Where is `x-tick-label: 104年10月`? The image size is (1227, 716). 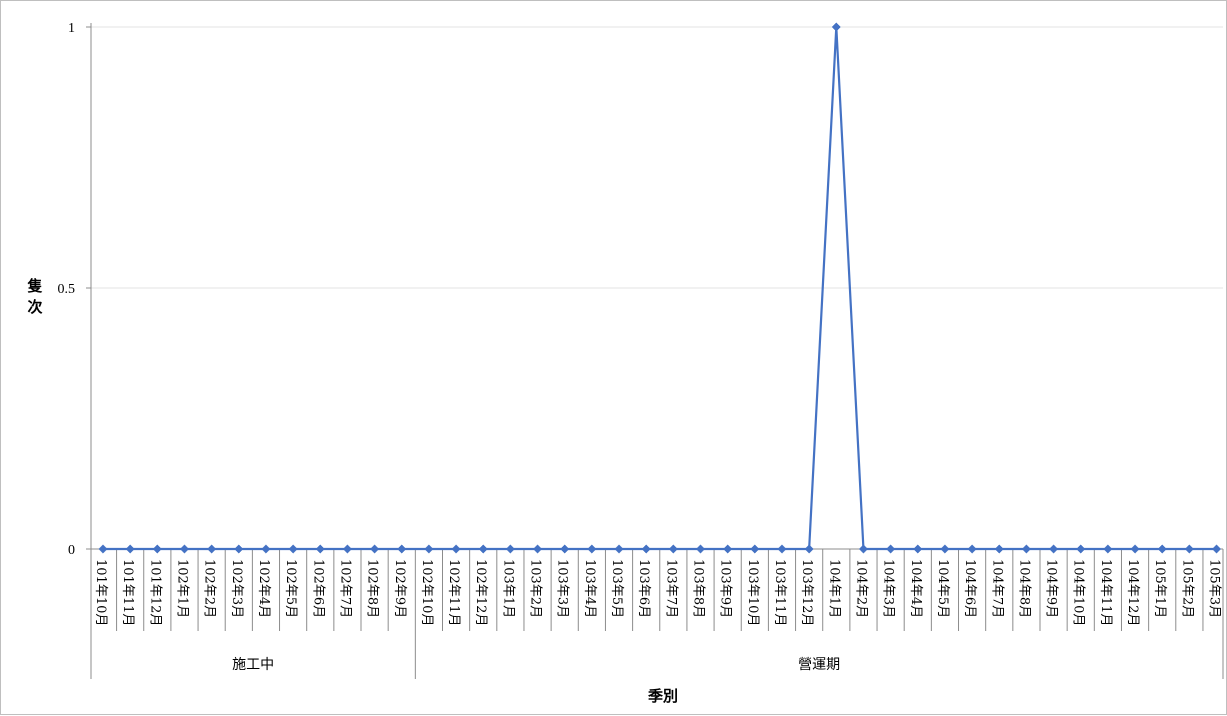 x-tick-label: 104年10月 is located at coordinates (1078, 592).